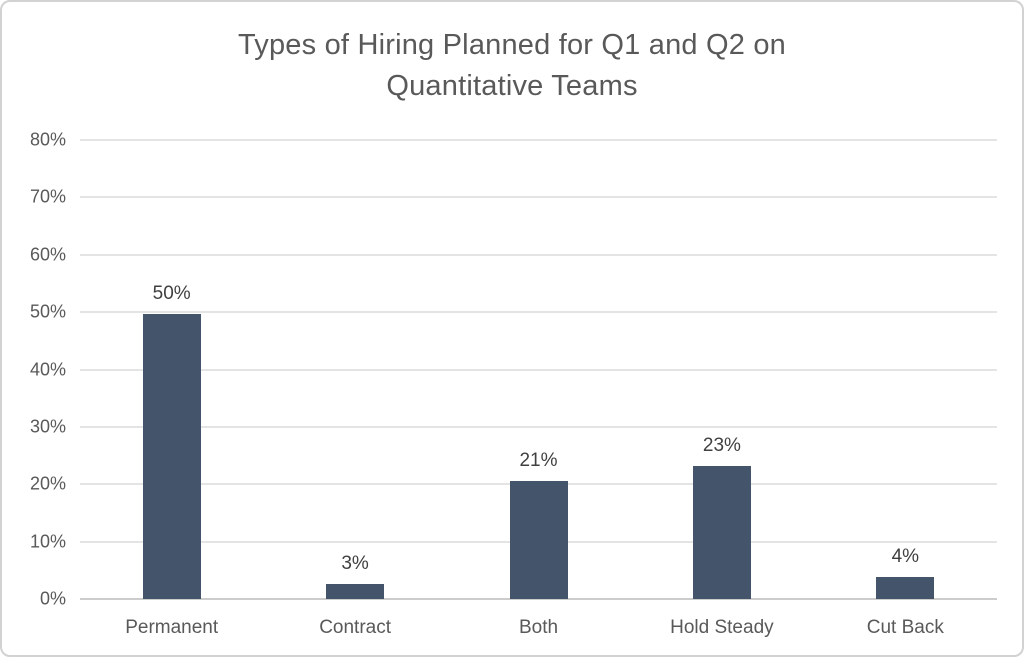 The image size is (1024, 657). I want to click on x-axis-category-label: Cut Back, so click(905, 627).